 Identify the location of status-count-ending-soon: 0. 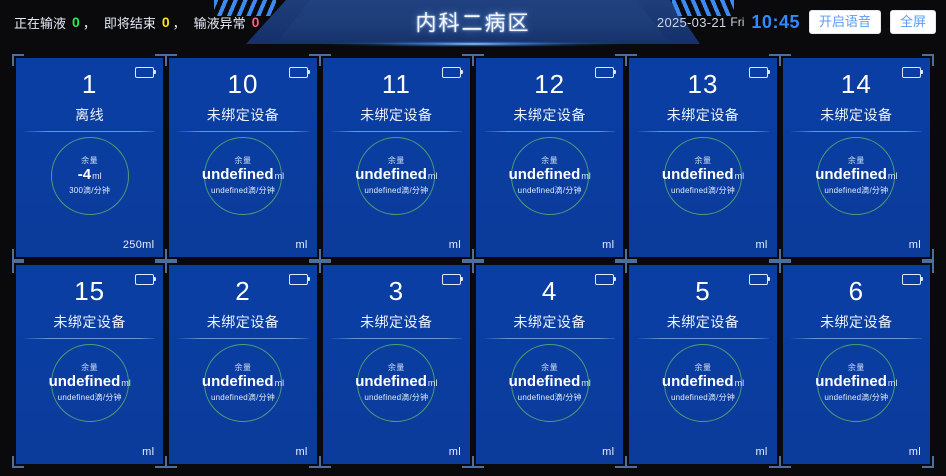
(165, 22).